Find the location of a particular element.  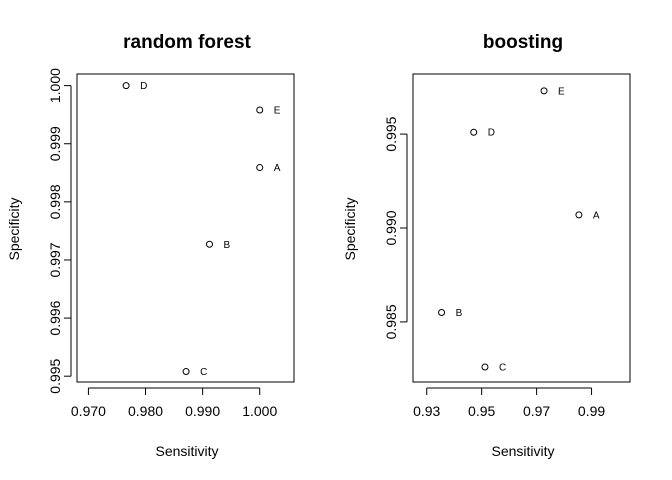

x-tick-label: 0.970 is located at coordinates (88, 411).